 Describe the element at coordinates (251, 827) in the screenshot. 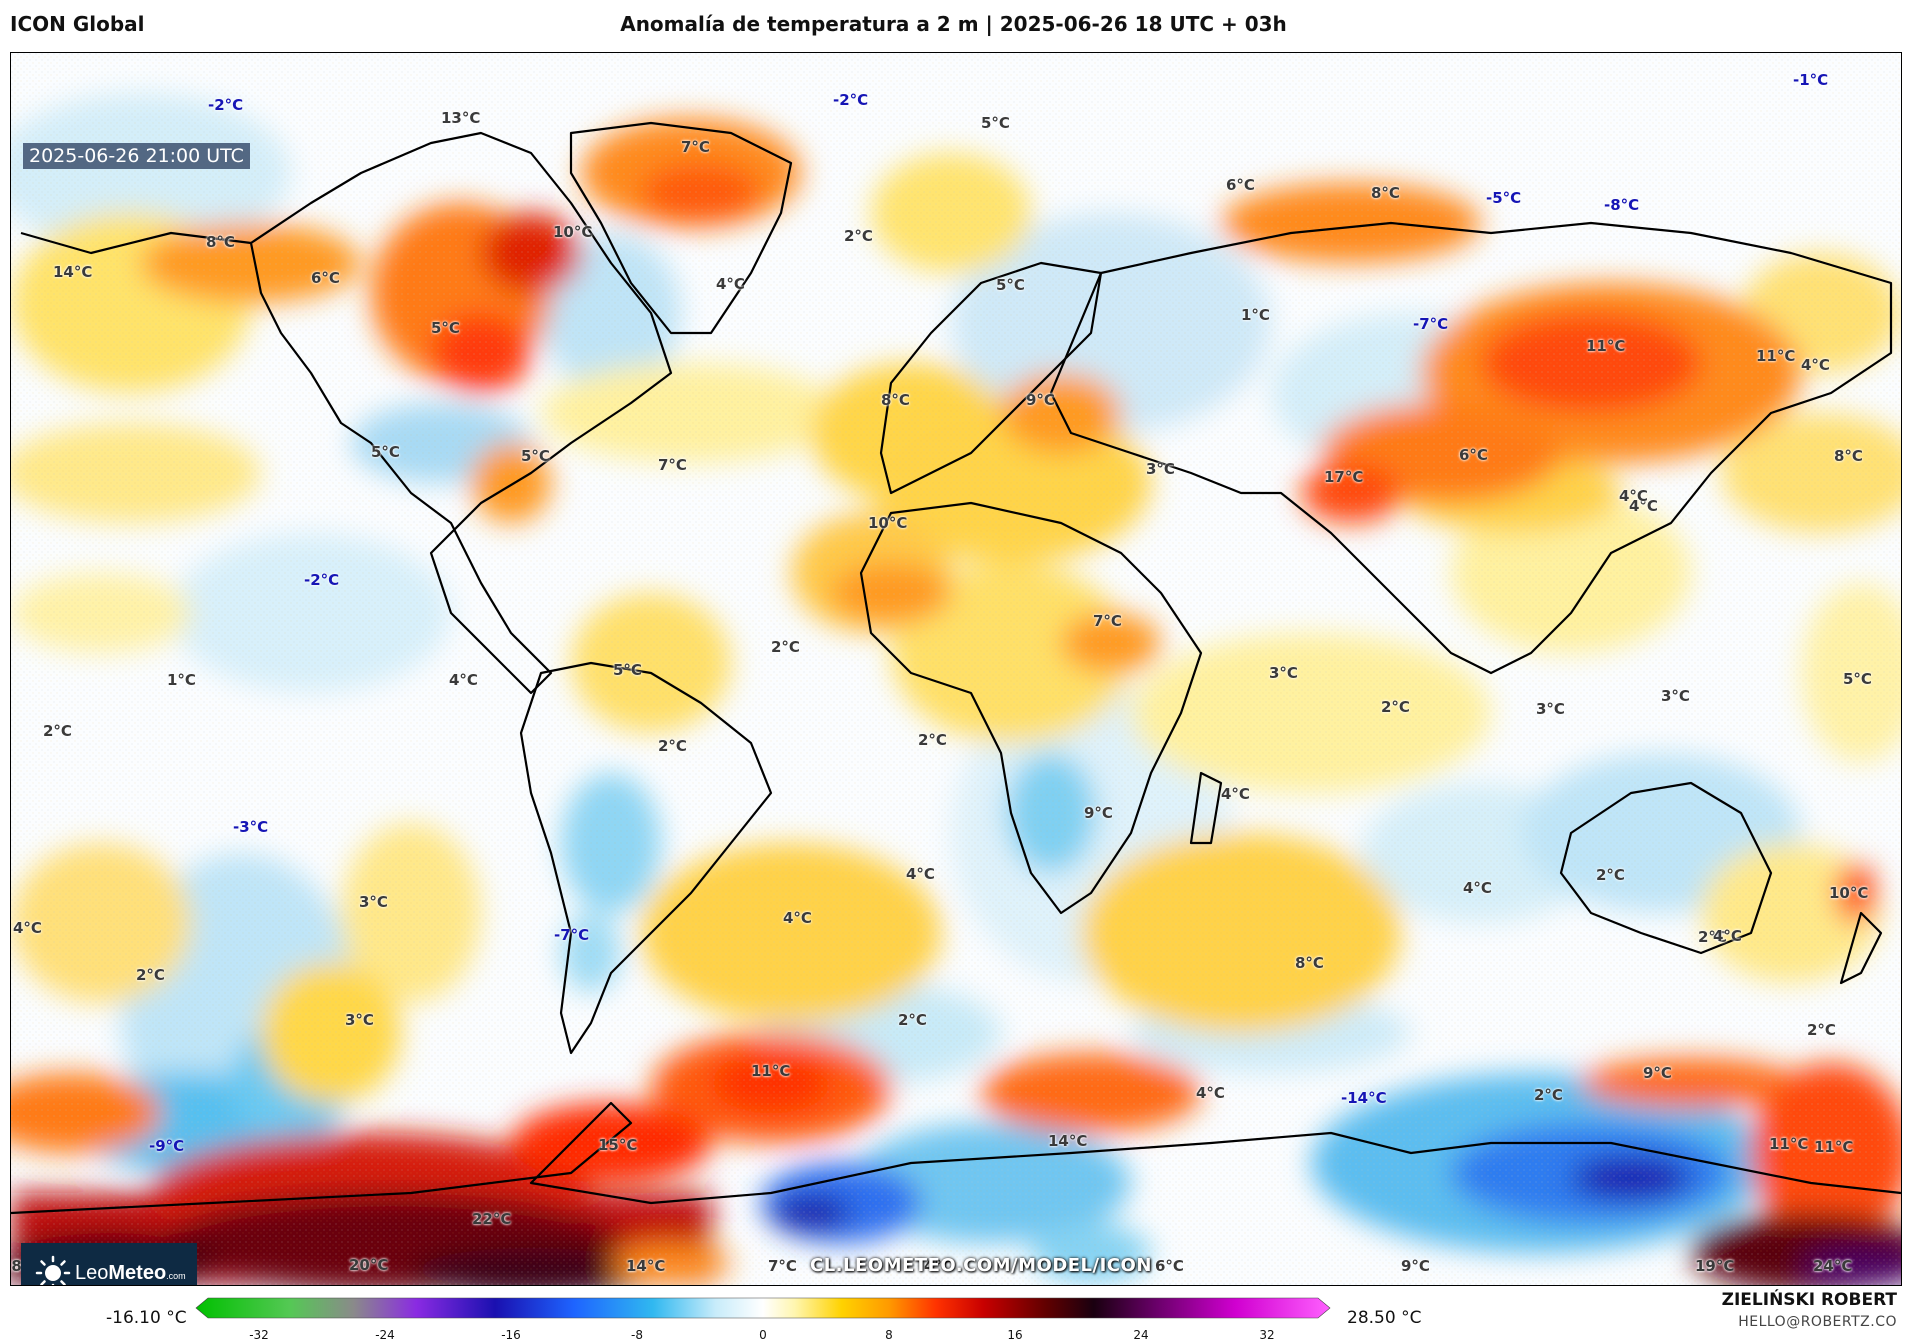

I see `temperature-label: -3°C` at that location.